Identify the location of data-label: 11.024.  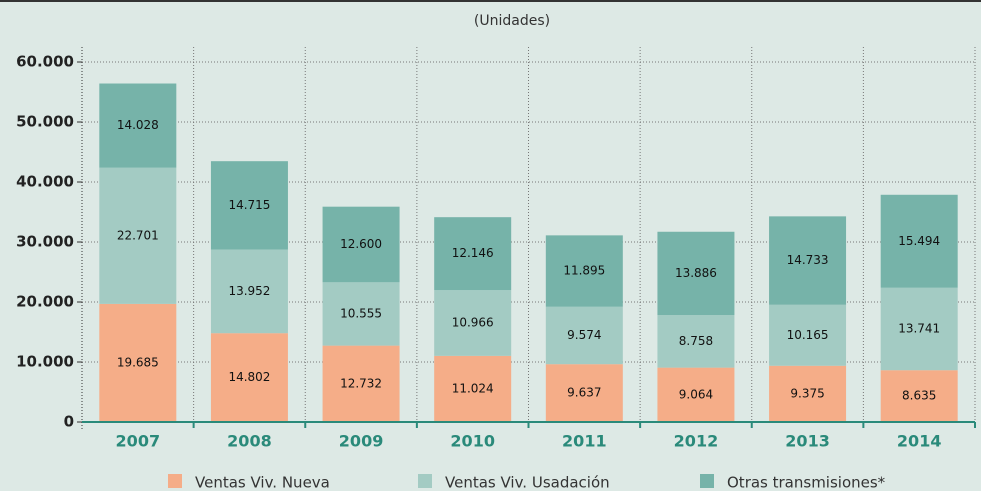
(473, 388).